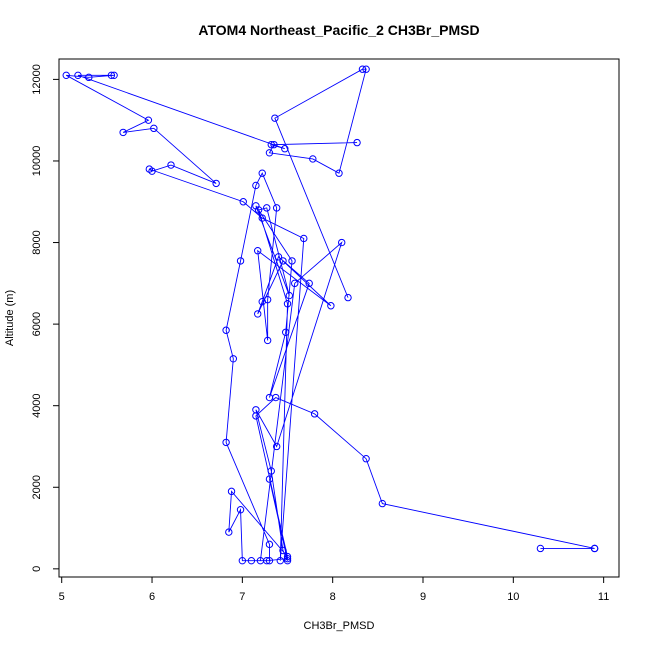  What do you see at coordinates (423, 597) in the screenshot?
I see `x-tick-label: 9` at bounding box center [423, 597].